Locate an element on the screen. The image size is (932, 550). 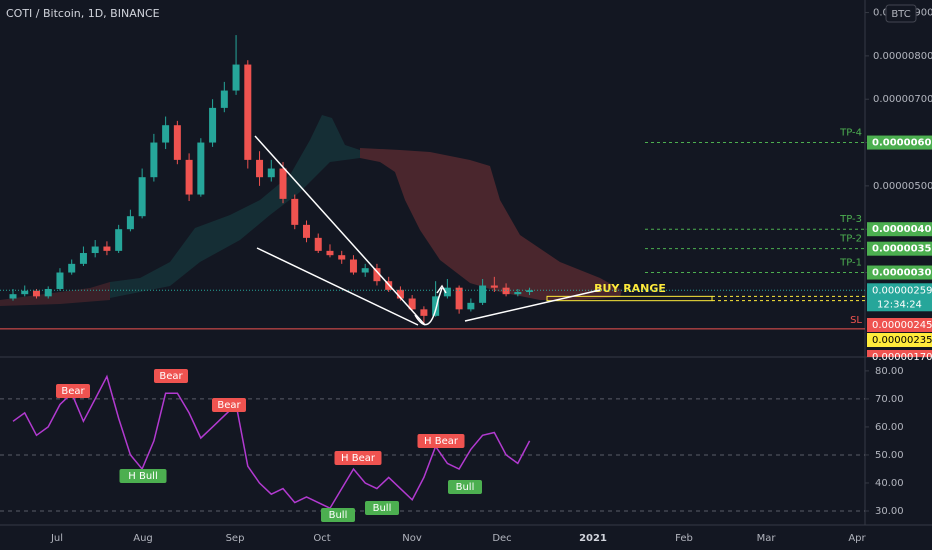
level-price: 0.00000600 is located at coordinates (902, 143).